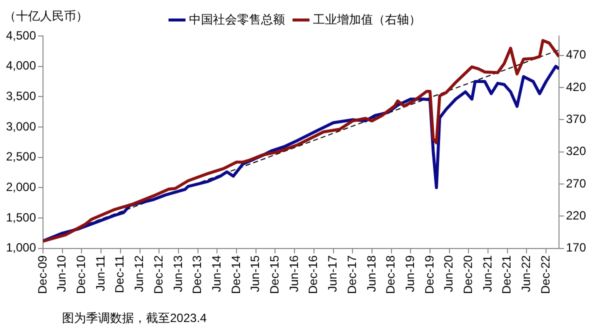  Describe the element at coordinates (21, 126) in the screenshot. I see `y-tick-label: 3,000` at that location.